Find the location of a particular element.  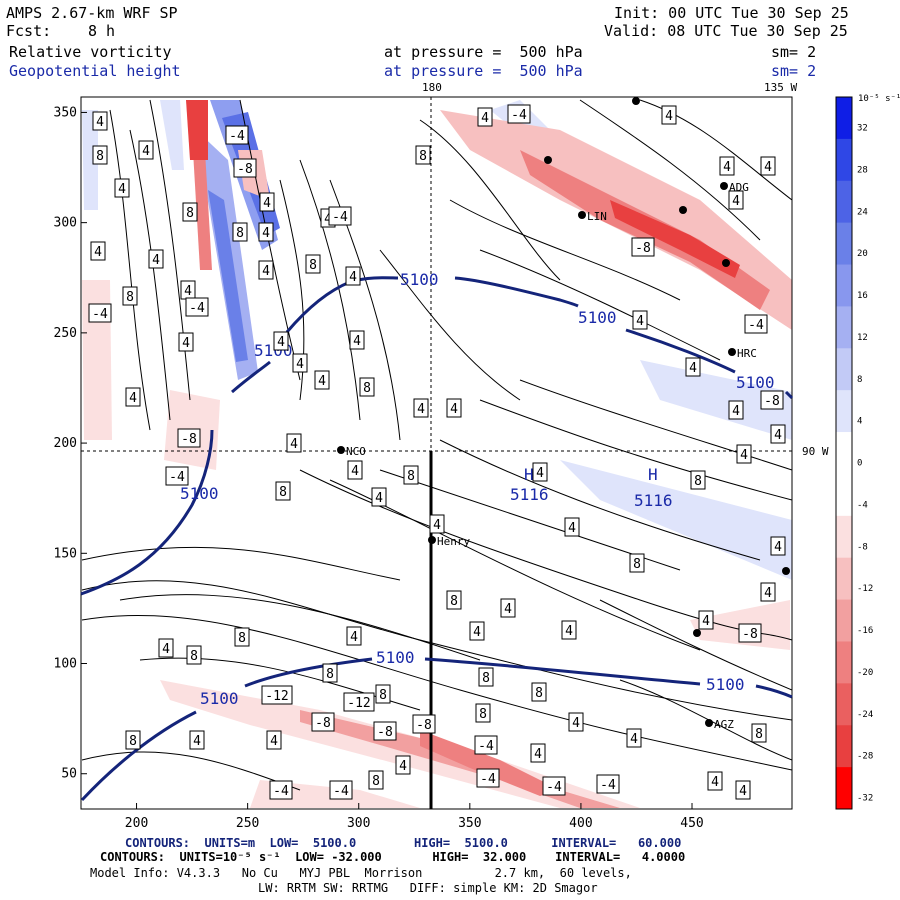

station-adg: ADG is located at coordinates (734, 187).